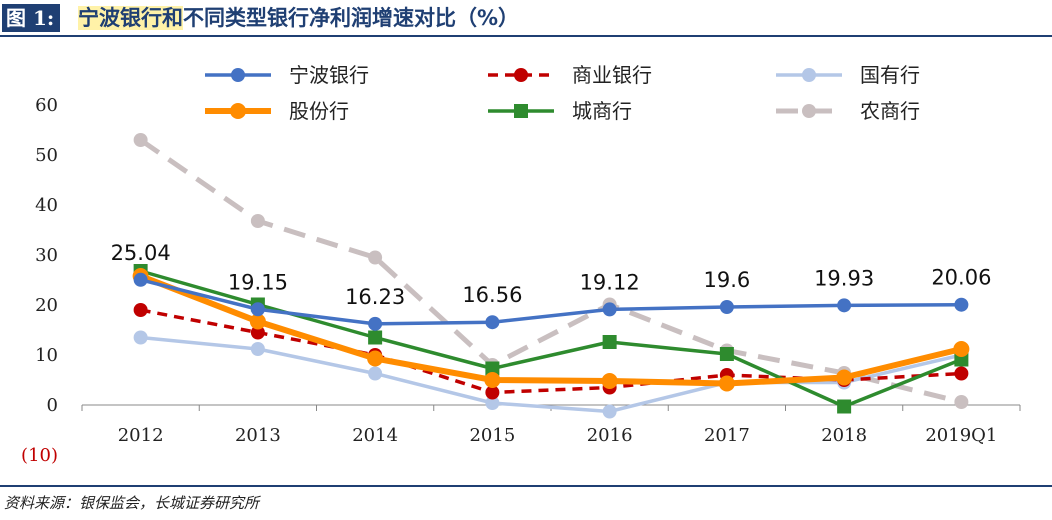 This screenshot has width=1052, height=520. What do you see at coordinates (46, 305) in the screenshot?
I see `y-tick-label: 20` at bounding box center [46, 305].